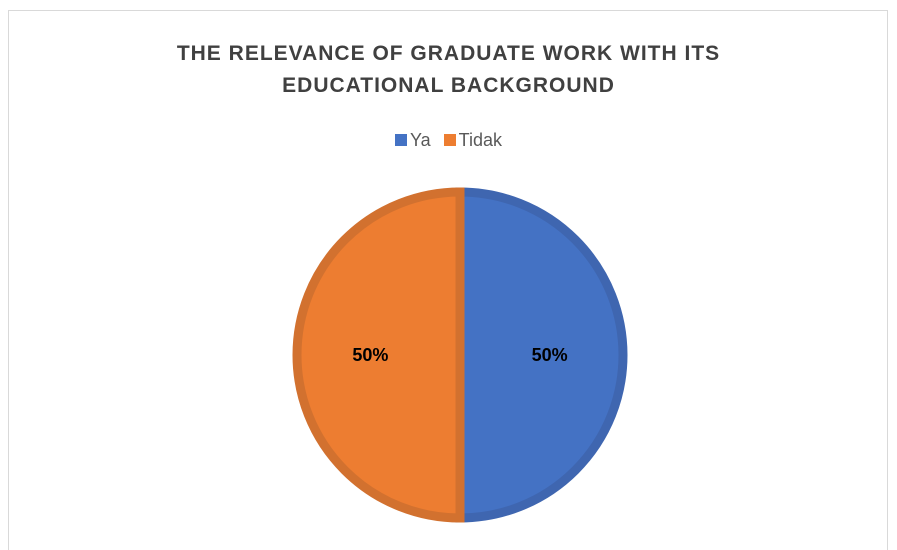 The height and width of the screenshot is (550, 897). I want to click on chart-legend: Ya Tidak, so click(448, 140).